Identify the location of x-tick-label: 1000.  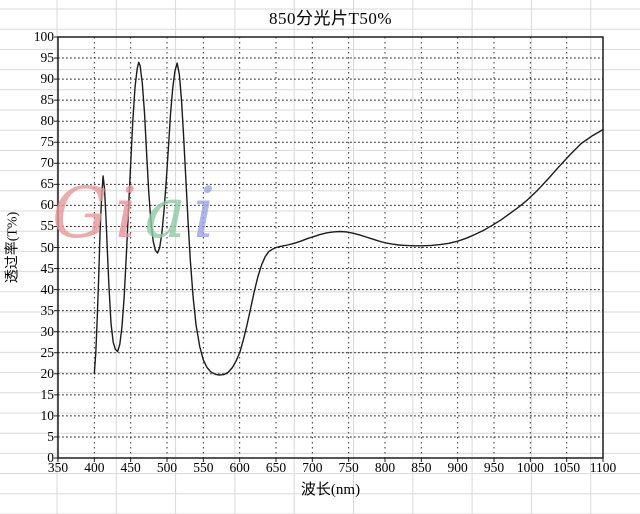
(530, 467).